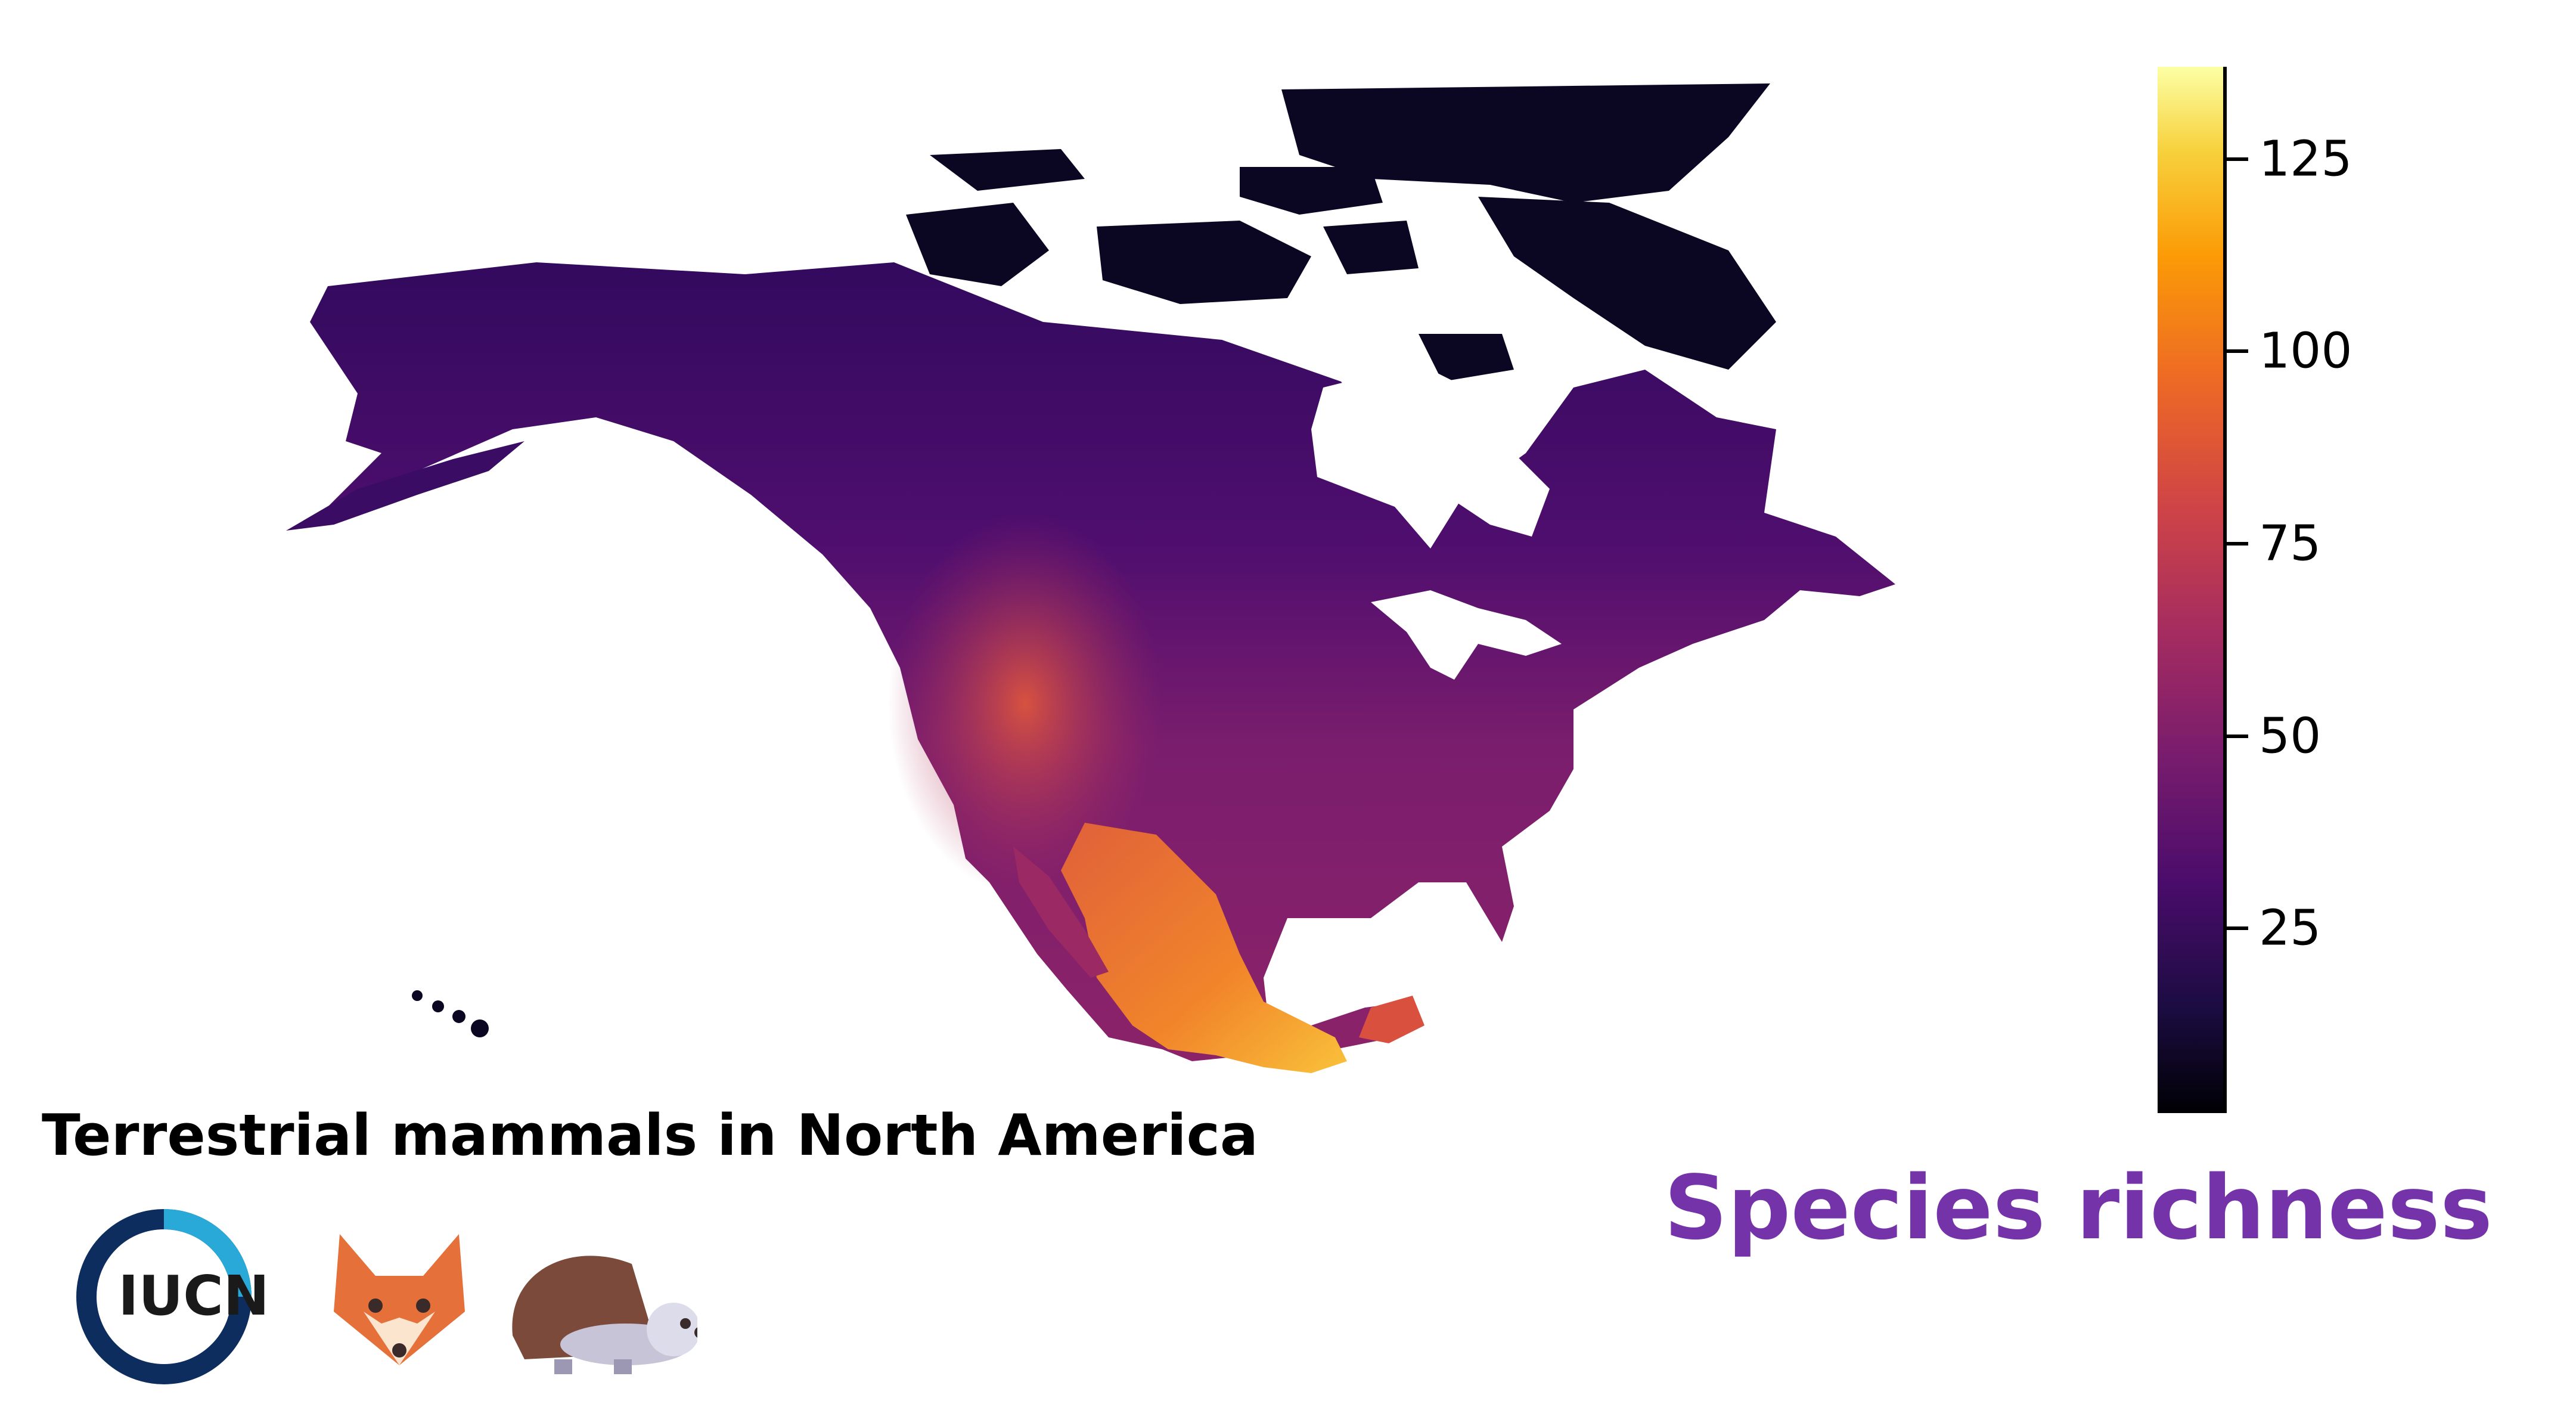  I want to click on yucatan, so click(1392, 1020).